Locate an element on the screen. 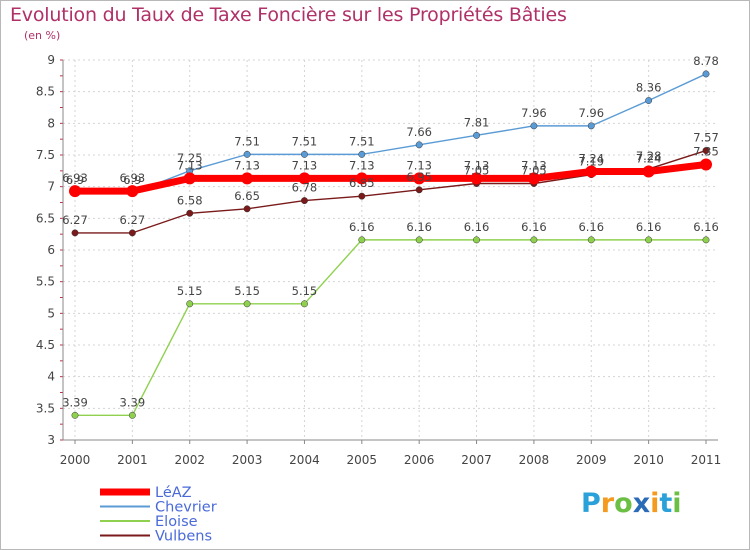  data-label: 6.85 is located at coordinates (362, 183).